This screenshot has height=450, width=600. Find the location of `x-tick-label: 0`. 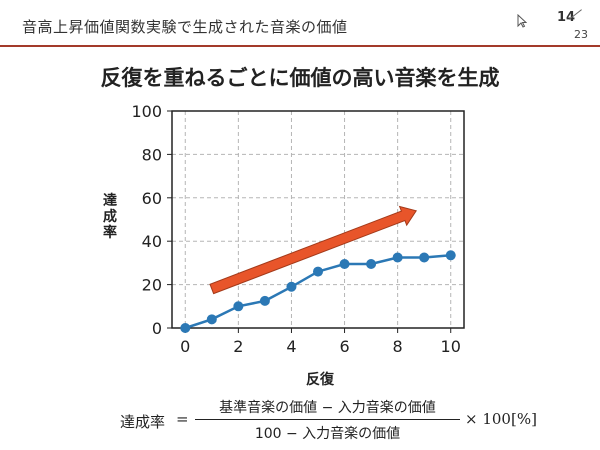

x-tick-label: 0 is located at coordinates (185, 346).